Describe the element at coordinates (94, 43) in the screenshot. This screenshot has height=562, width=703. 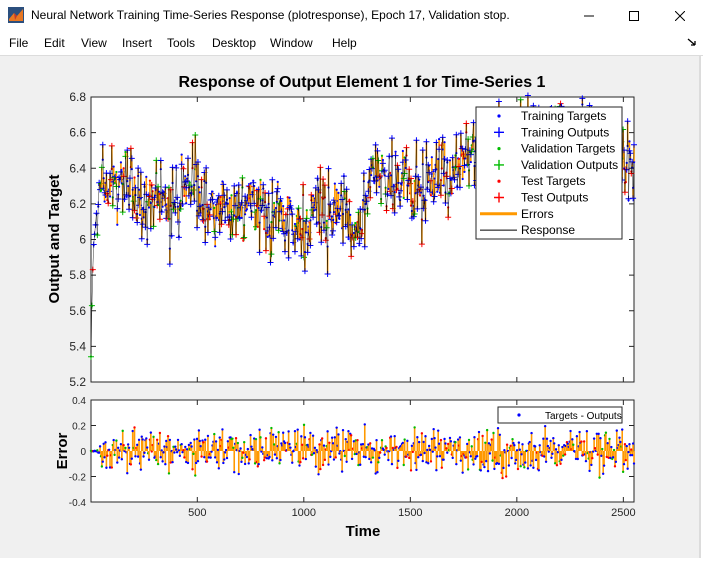
I see `menu-view: View` at that location.